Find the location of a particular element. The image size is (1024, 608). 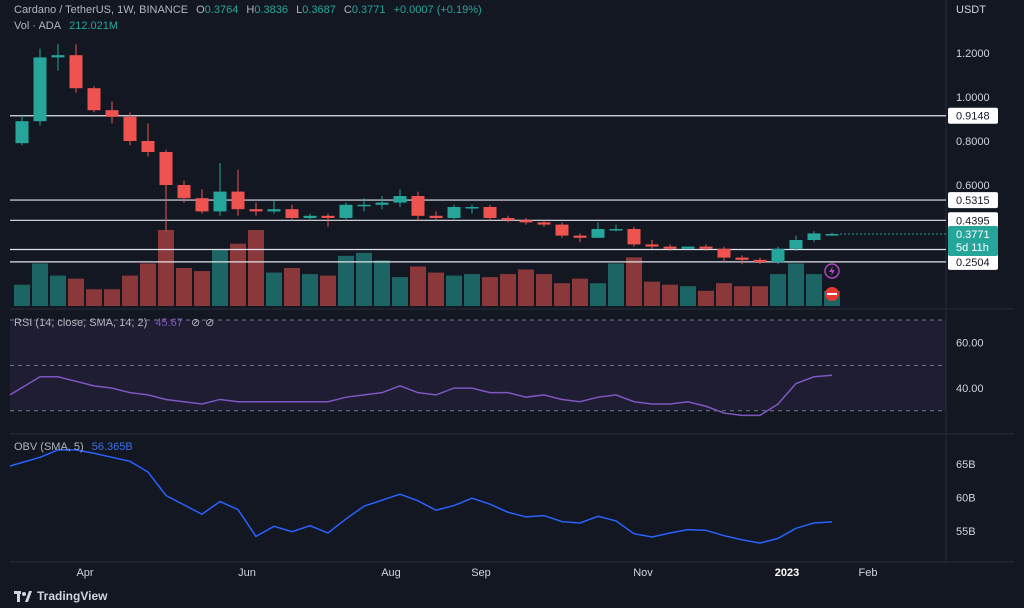

settings-icon: ⊘ is located at coordinates (210, 323).